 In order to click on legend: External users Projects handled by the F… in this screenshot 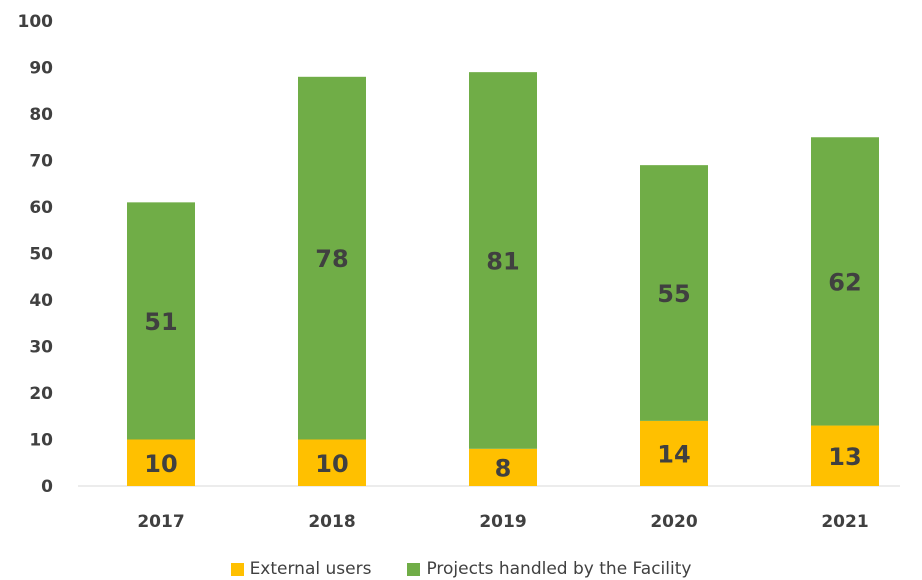, I will do `click(461, 569)`.